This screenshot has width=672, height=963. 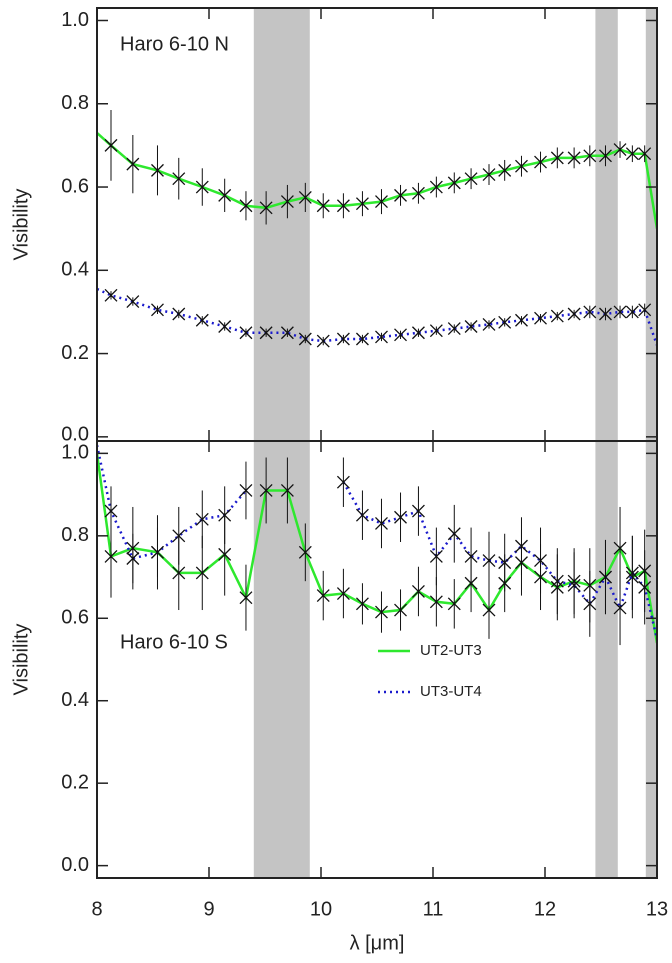 I want to click on x-tick-label: 12, so click(x=545, y=909).